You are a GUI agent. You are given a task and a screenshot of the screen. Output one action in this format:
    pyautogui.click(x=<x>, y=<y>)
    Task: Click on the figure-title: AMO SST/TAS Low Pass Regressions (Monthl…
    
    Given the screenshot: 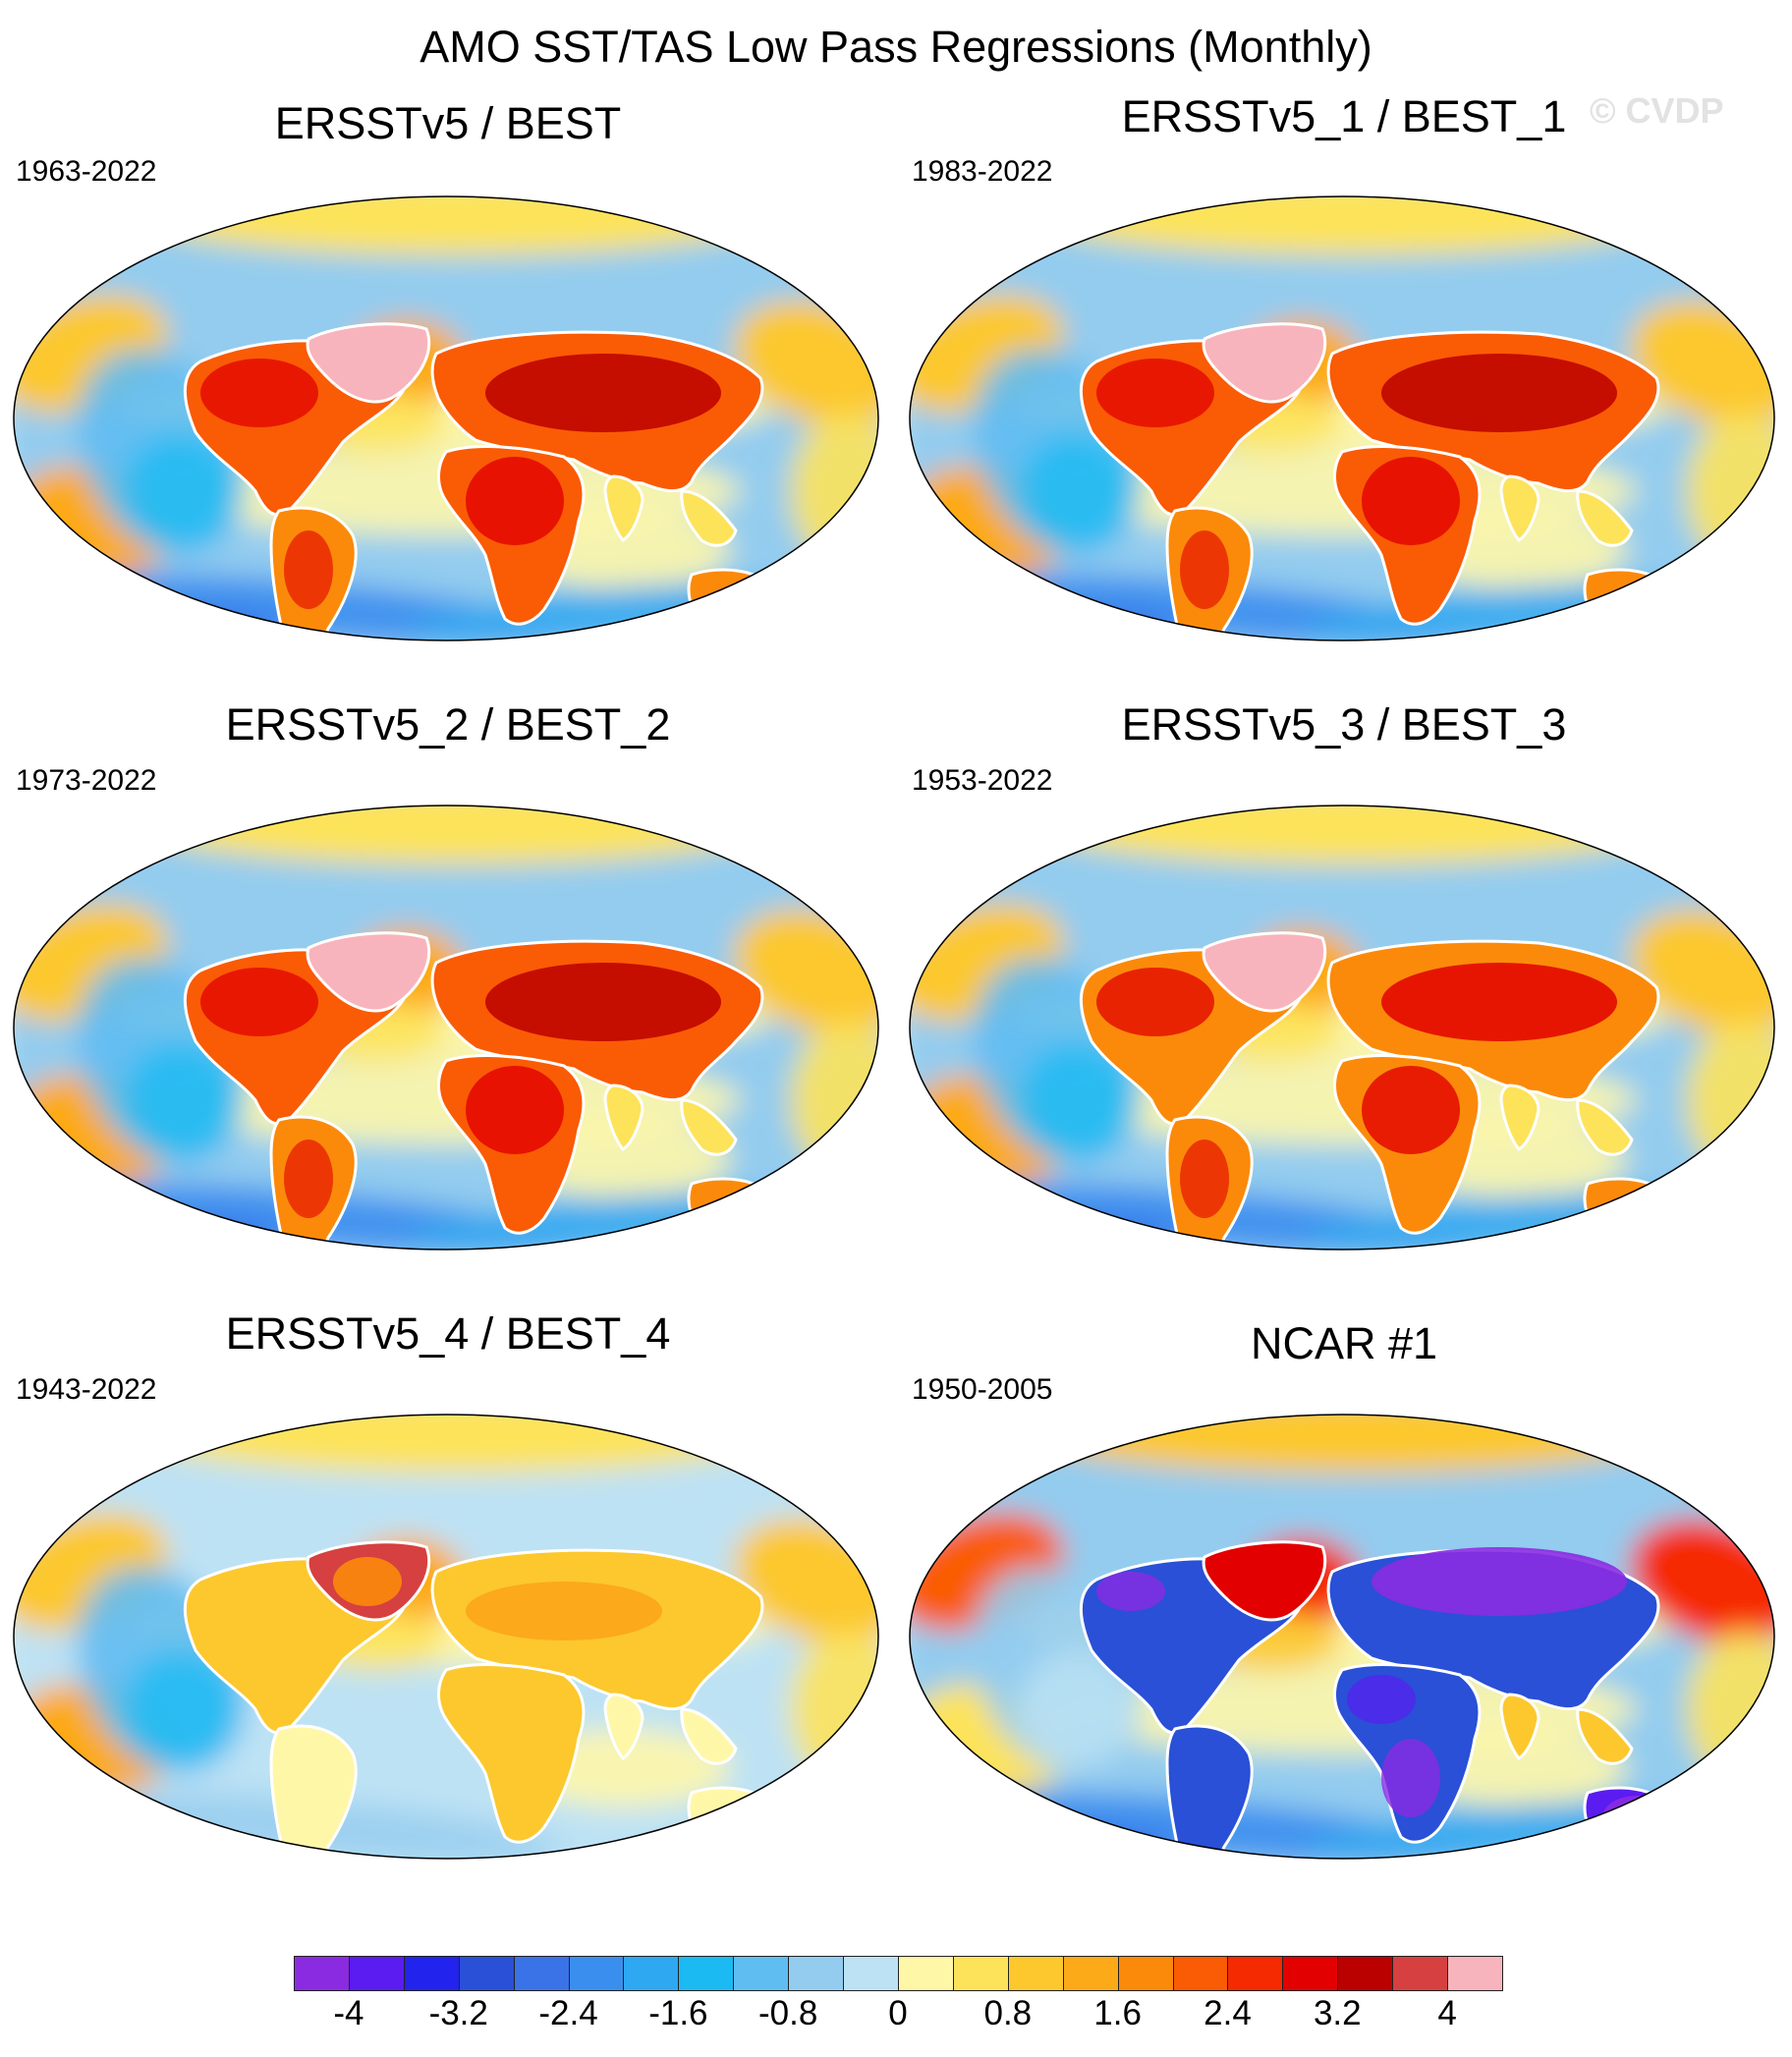 What is the action you would take?
    pyautogui.click(x=896, y=47)
    